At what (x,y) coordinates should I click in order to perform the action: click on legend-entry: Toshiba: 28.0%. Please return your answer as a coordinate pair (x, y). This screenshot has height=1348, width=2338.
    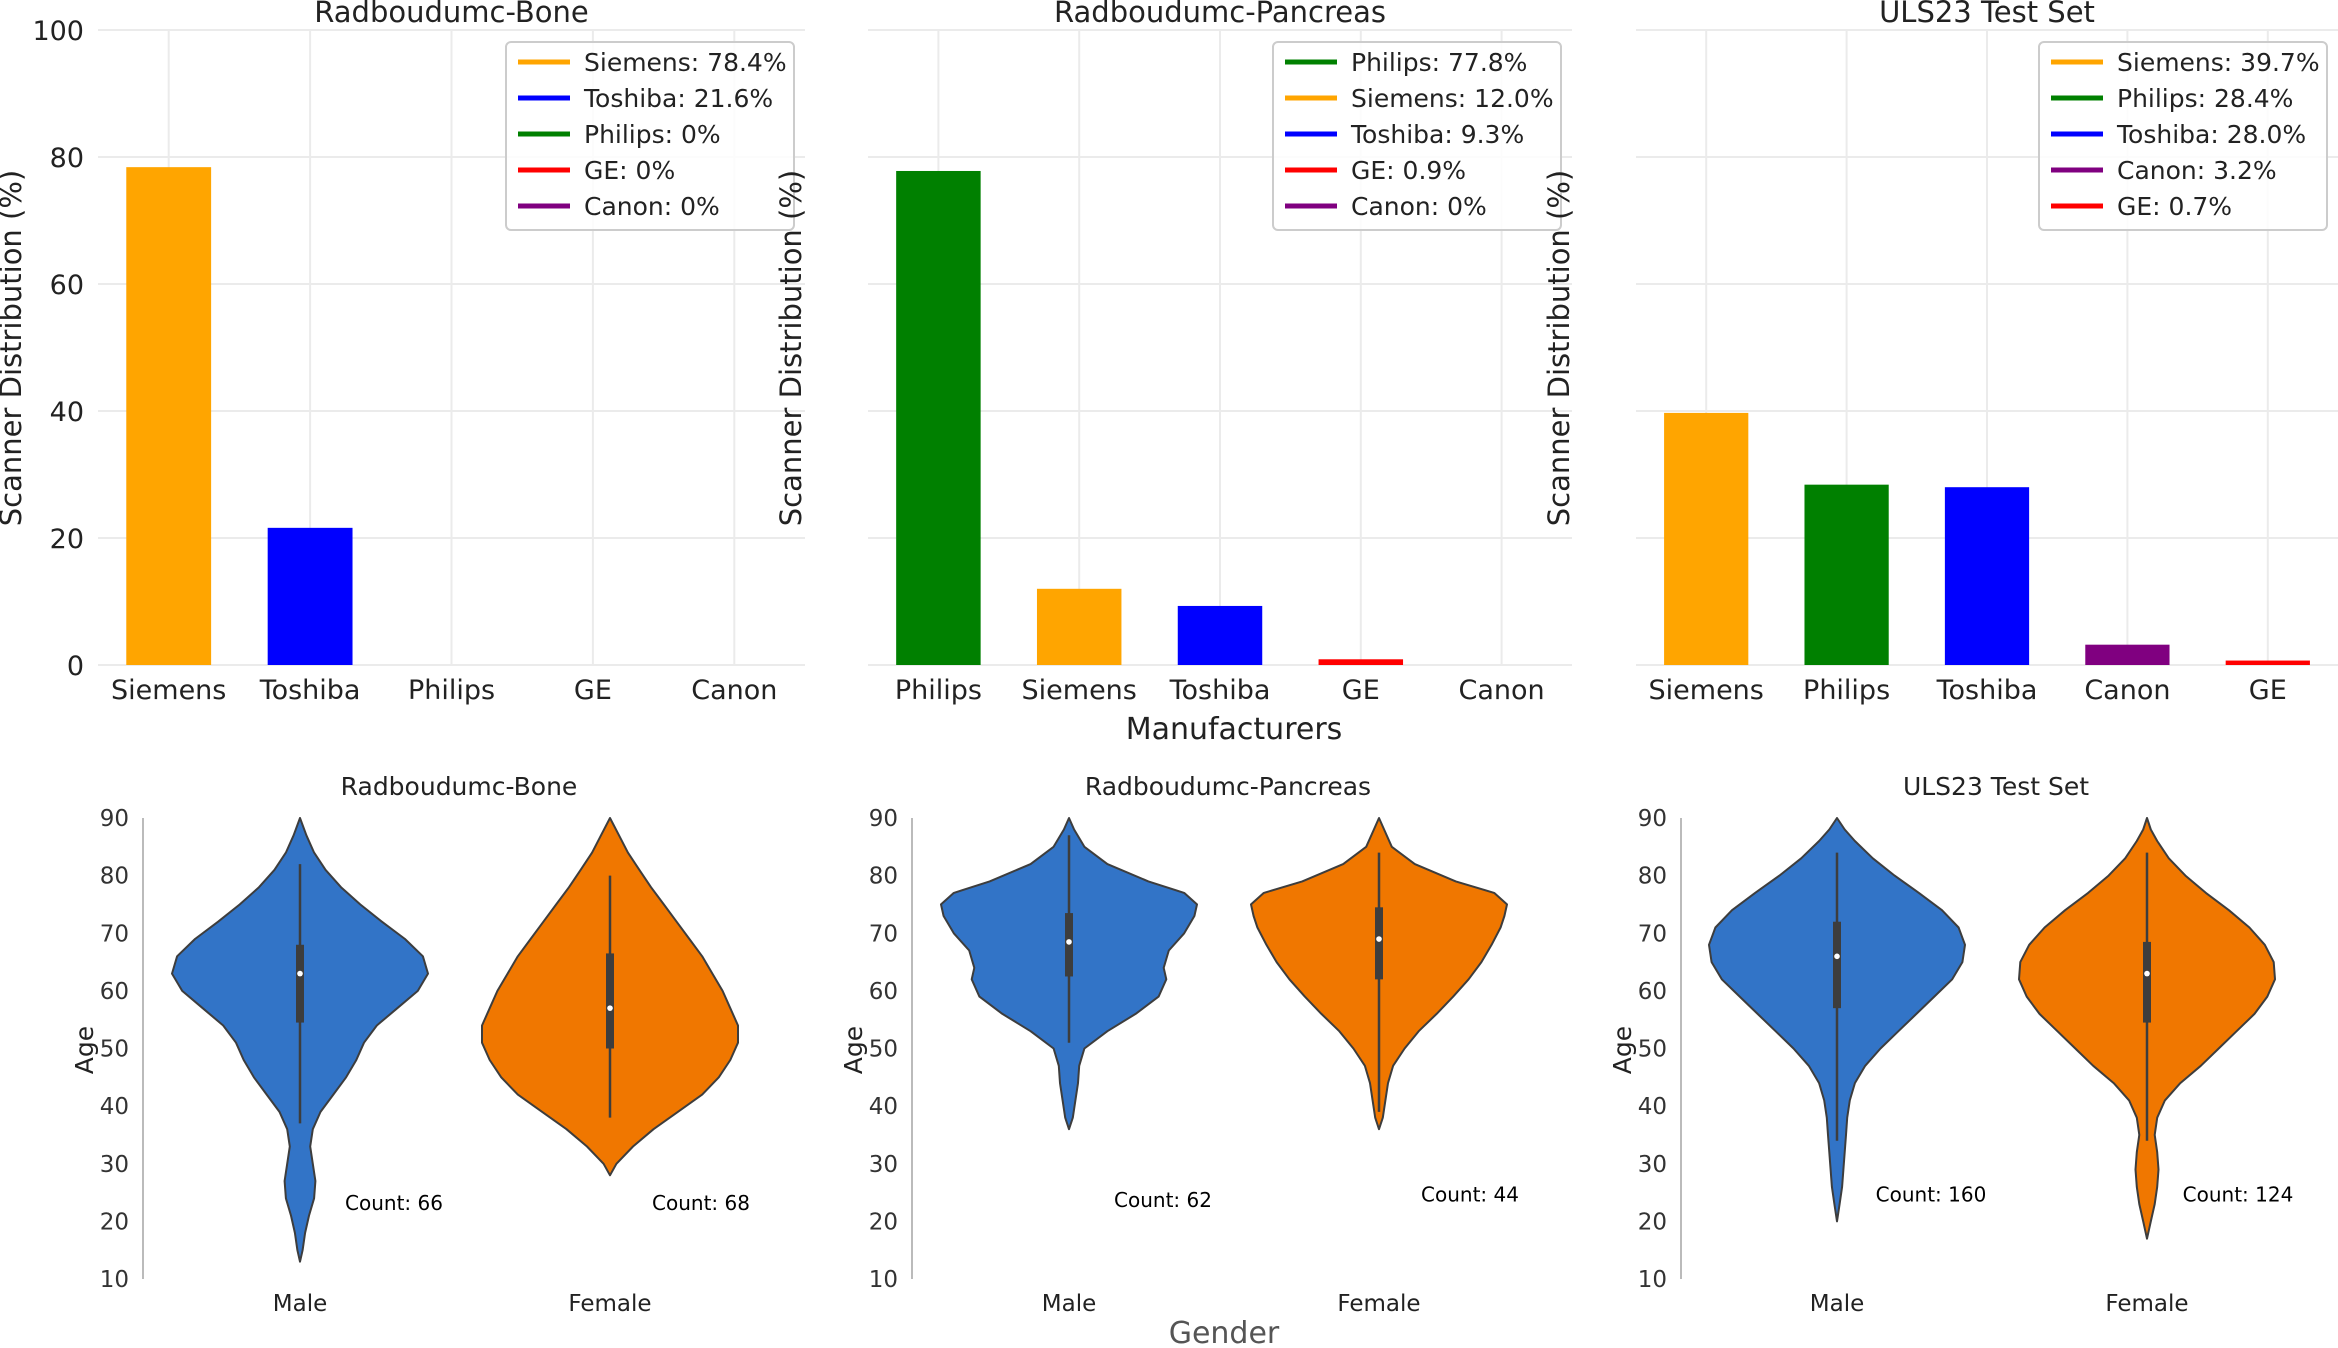
    Looking at the image, I should click on (2211, 134).